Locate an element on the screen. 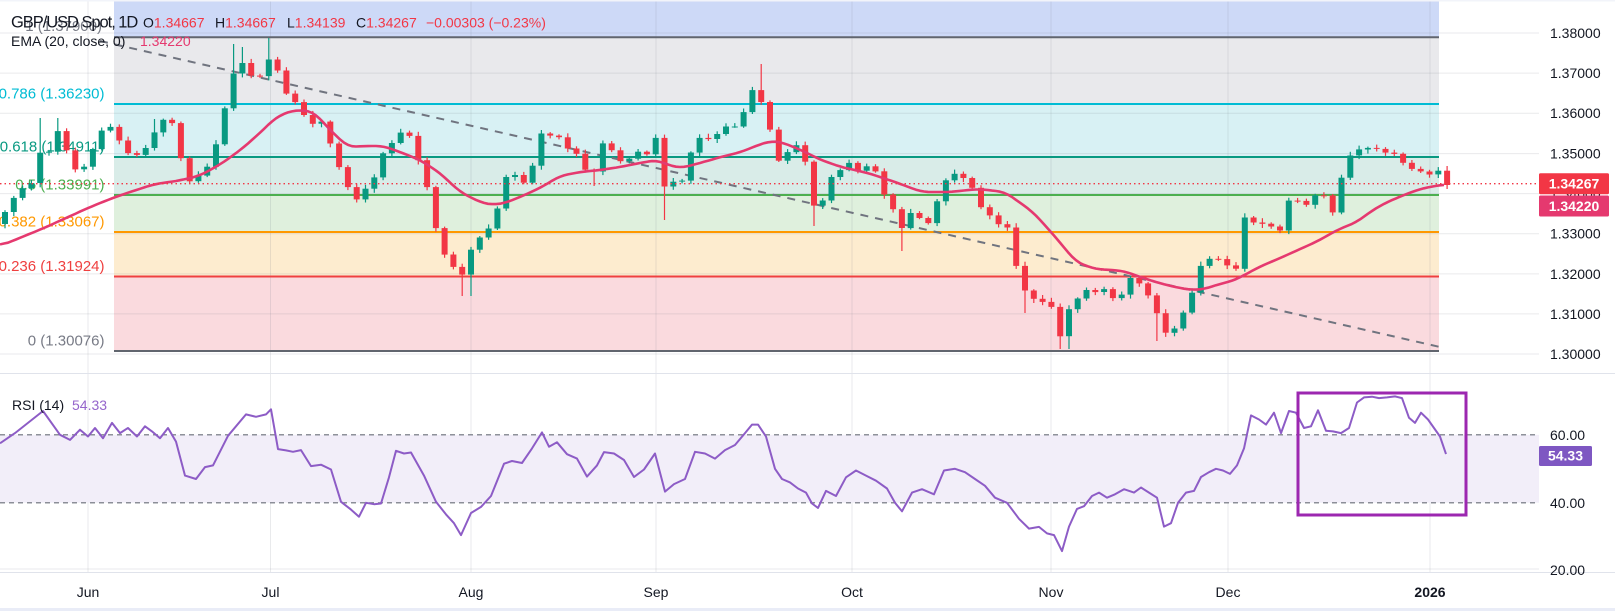 The width and height of the screenshot is (1615, 616). svg-text: 40.00 is located at coordinates (1567, 503).